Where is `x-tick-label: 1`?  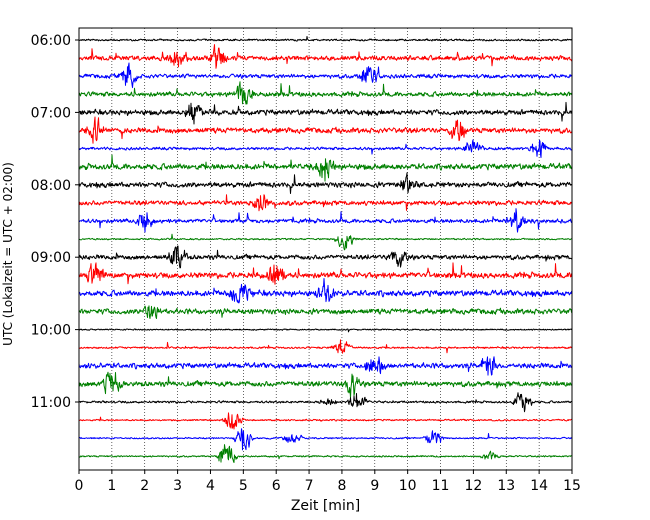
x-tick-label: 1 is located at coordinates (111, 486).